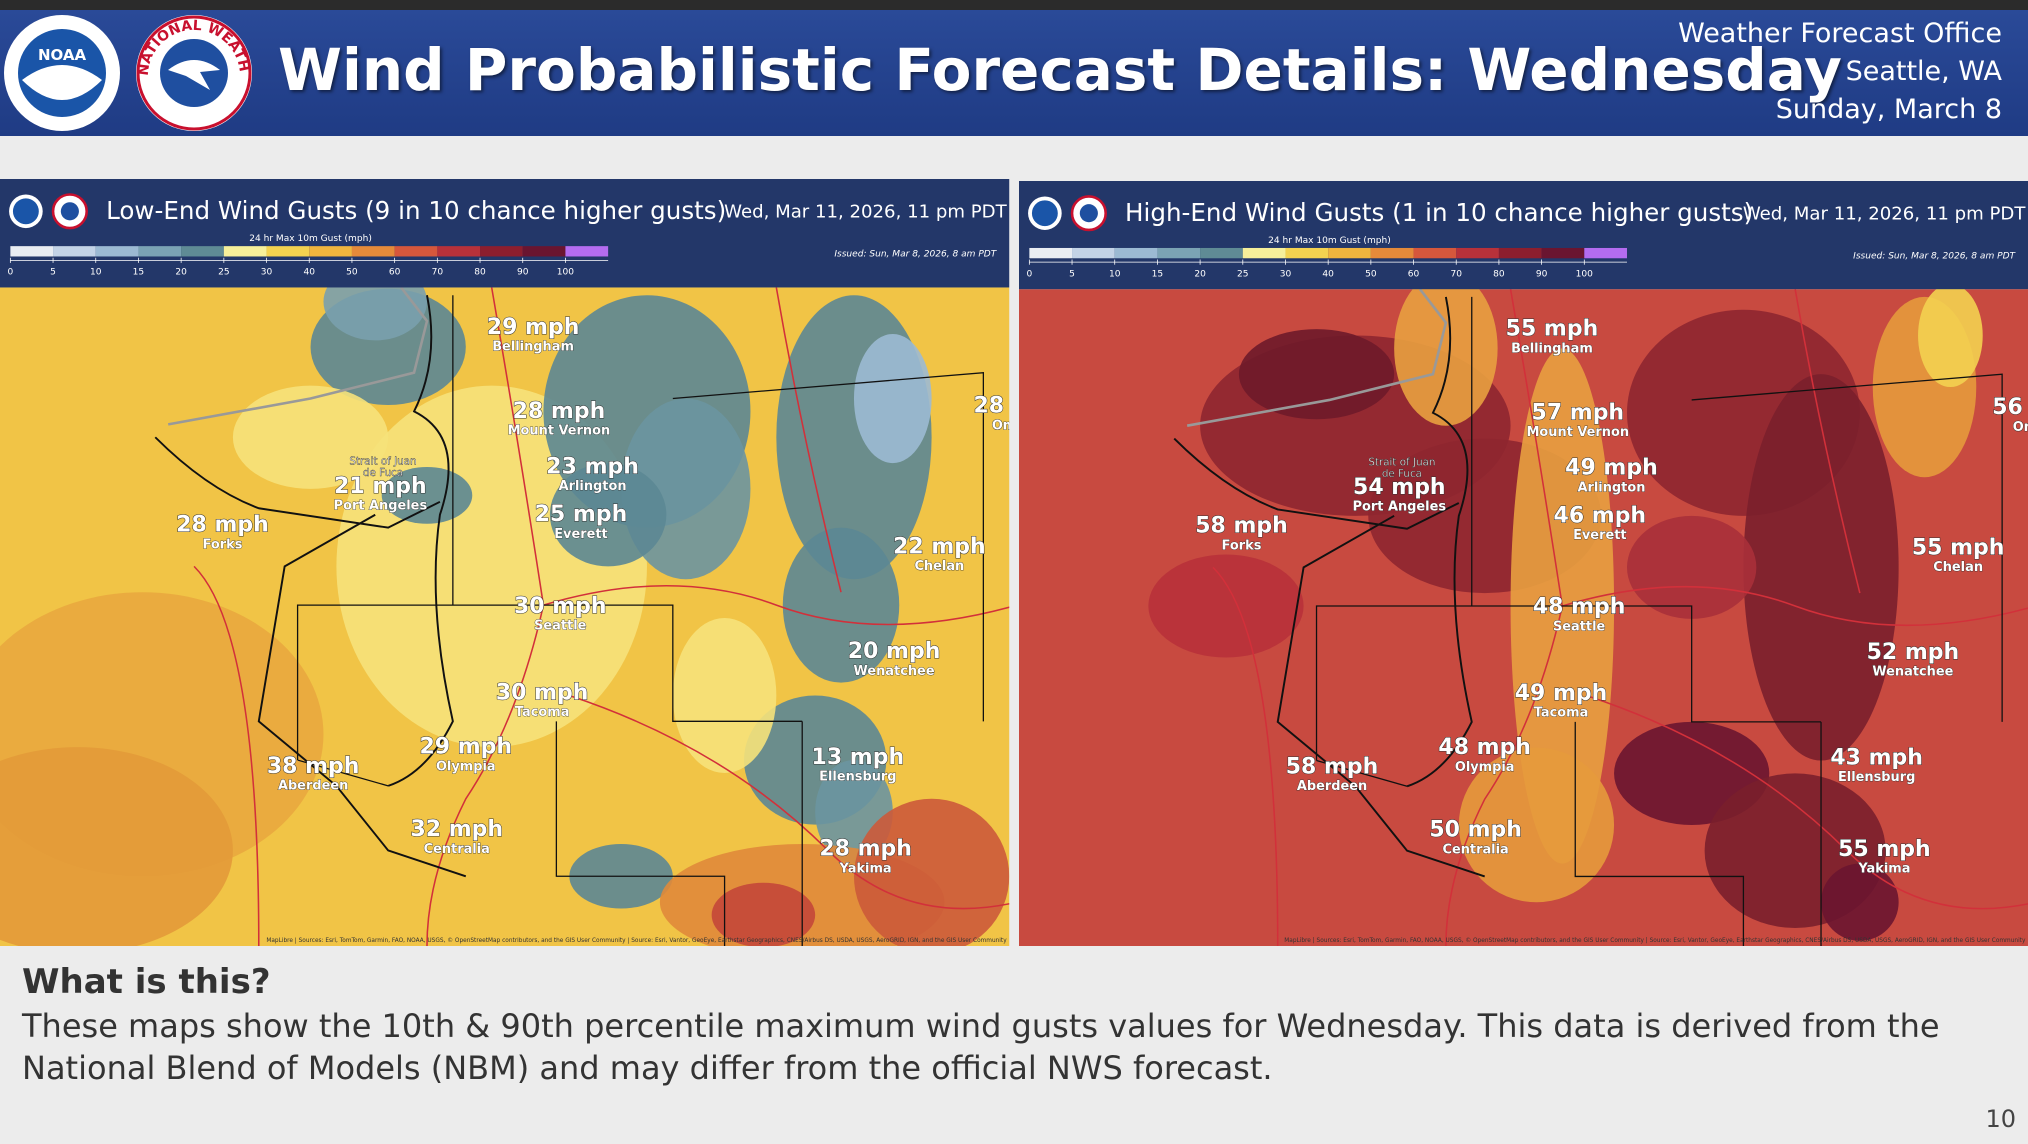 The width and height of the screenshot is (2028, 1144). What do you see at coordinates (593, 486) in the screenshot?
I see `city-name: Arlington` at bounding box center [593, 486].